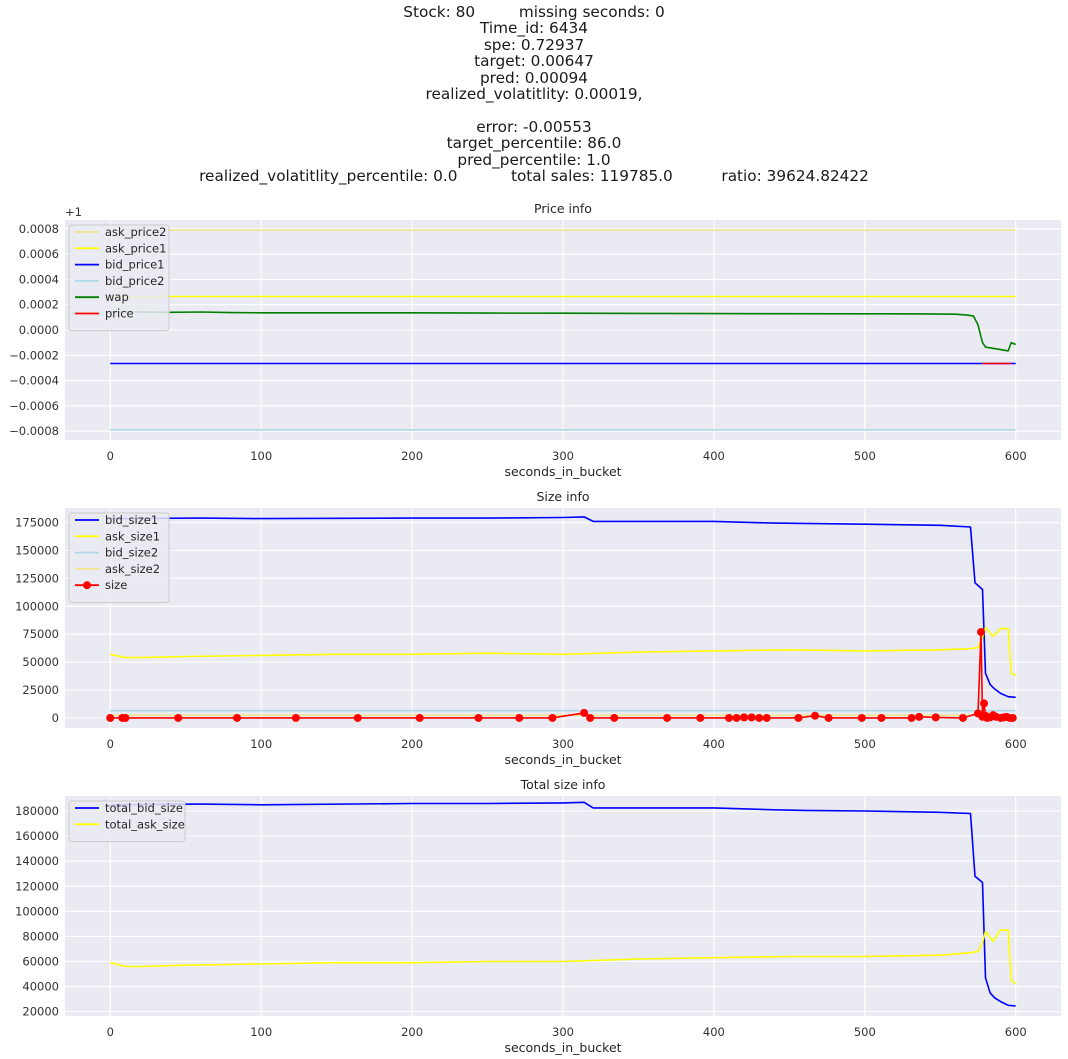  What do you see at coordinates (563, 651) in the screenshot?
I see `series-line-ask_size1` at bounding box center [563, 651].